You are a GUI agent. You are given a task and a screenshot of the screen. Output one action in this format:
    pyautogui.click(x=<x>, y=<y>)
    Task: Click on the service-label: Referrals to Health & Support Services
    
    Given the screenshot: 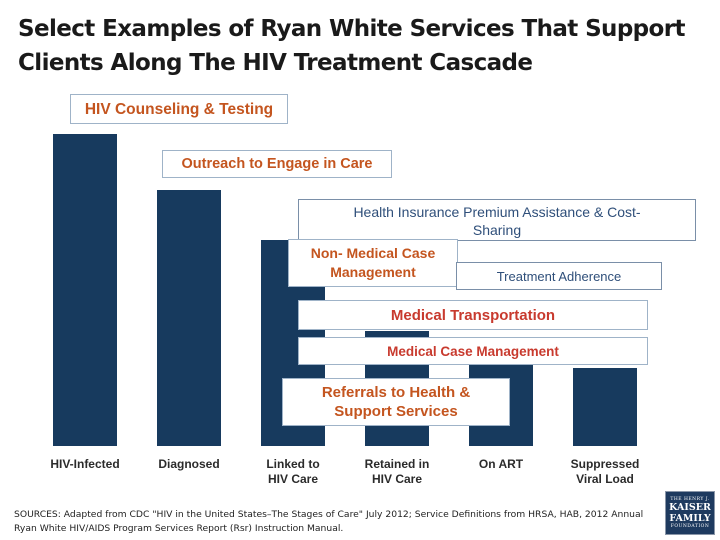 What is the action you would take?
    pyautogui.click(x=396, y=402)
    